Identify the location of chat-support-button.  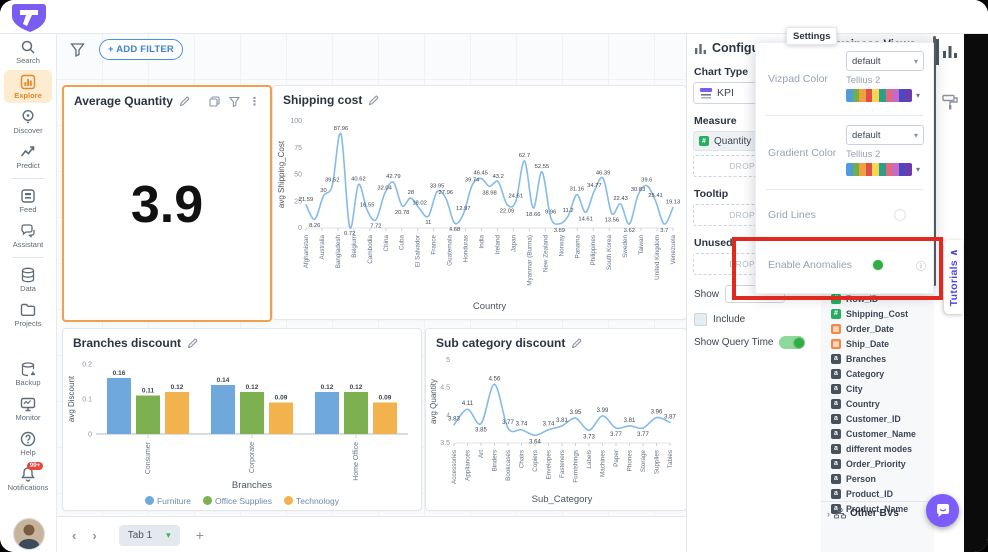
(942, 510).